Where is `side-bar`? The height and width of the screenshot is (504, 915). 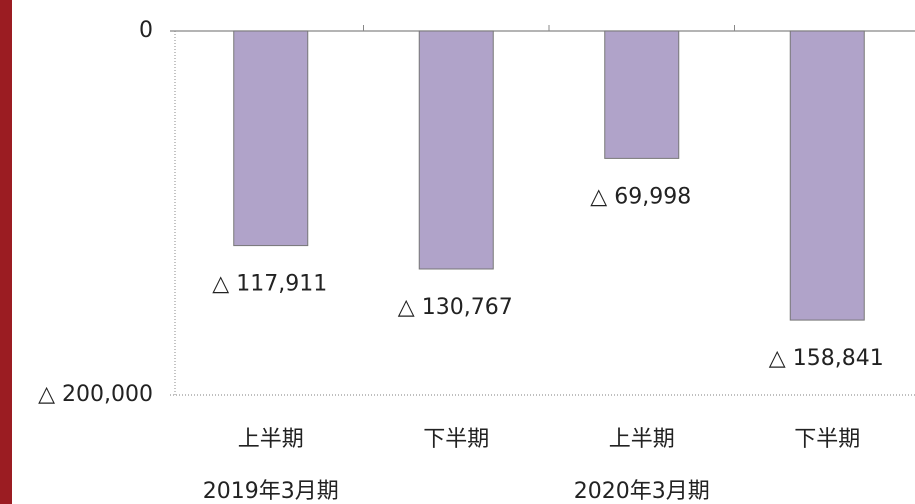 side-bar is located at coordinates (6, 252).